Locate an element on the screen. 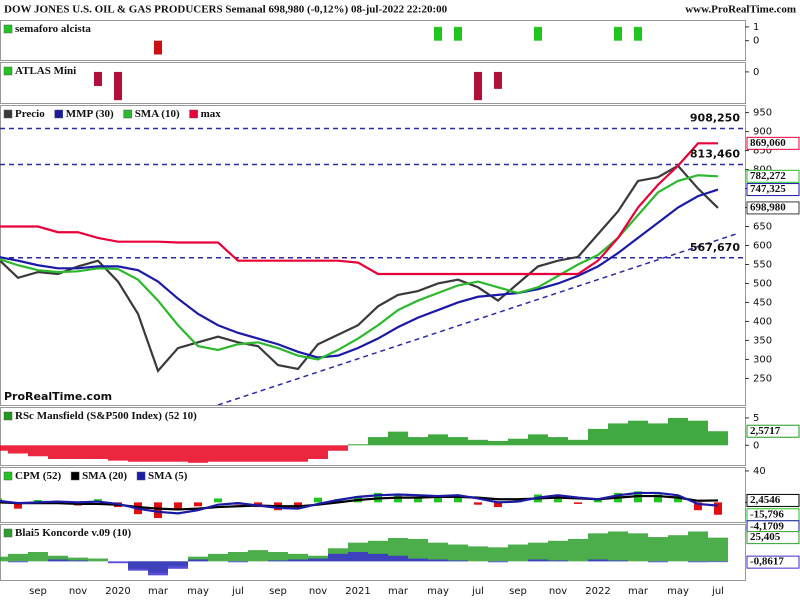  legend-label: max is located at coordinates (211, 114).